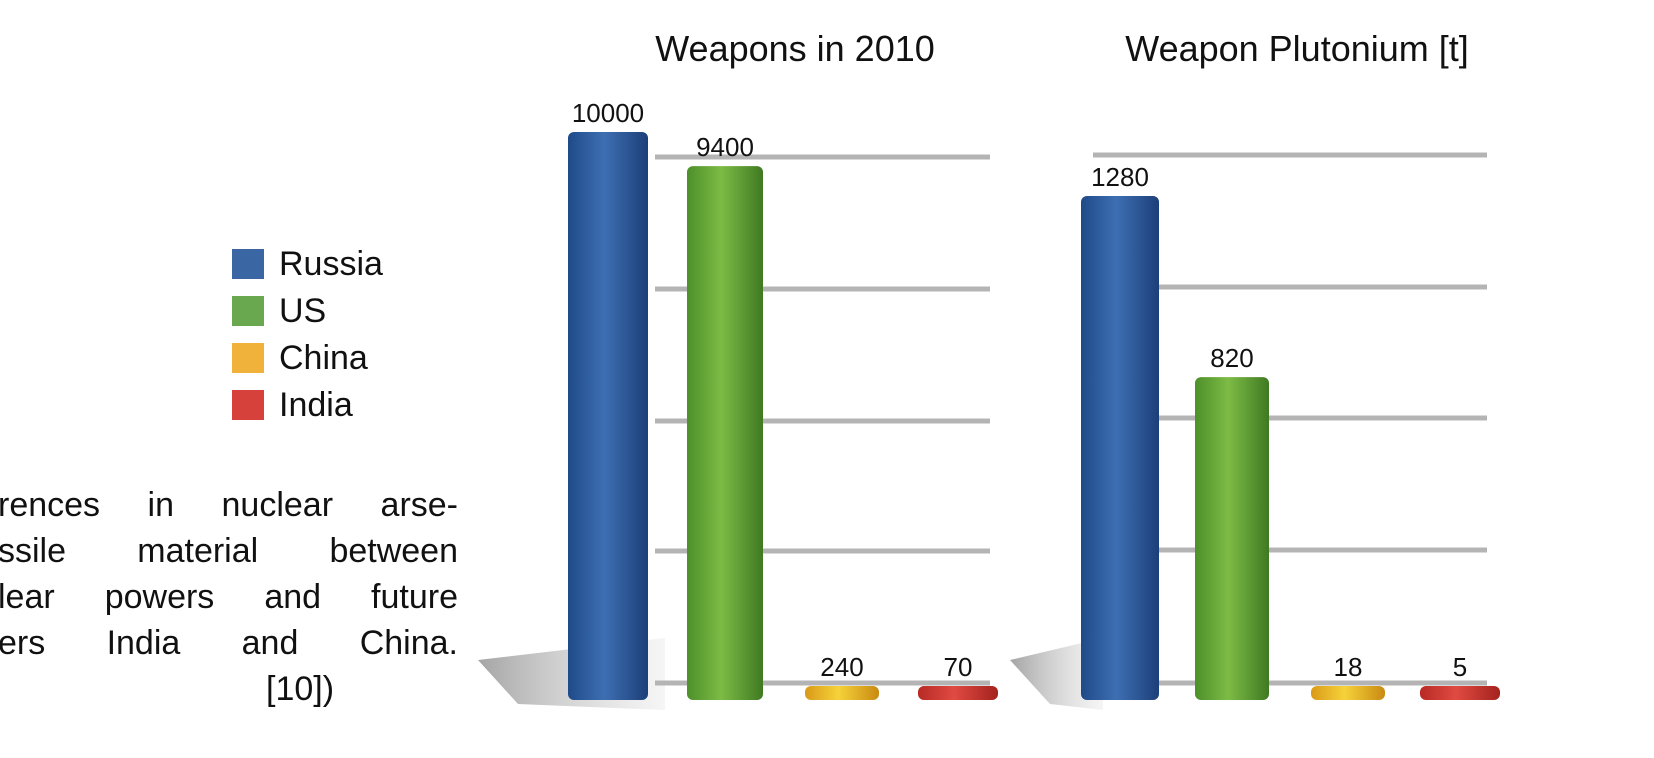  What do you see at coordinates (303, 310) in the screenshot?
I see `legend-label: US` at bounding box center [303, 310].